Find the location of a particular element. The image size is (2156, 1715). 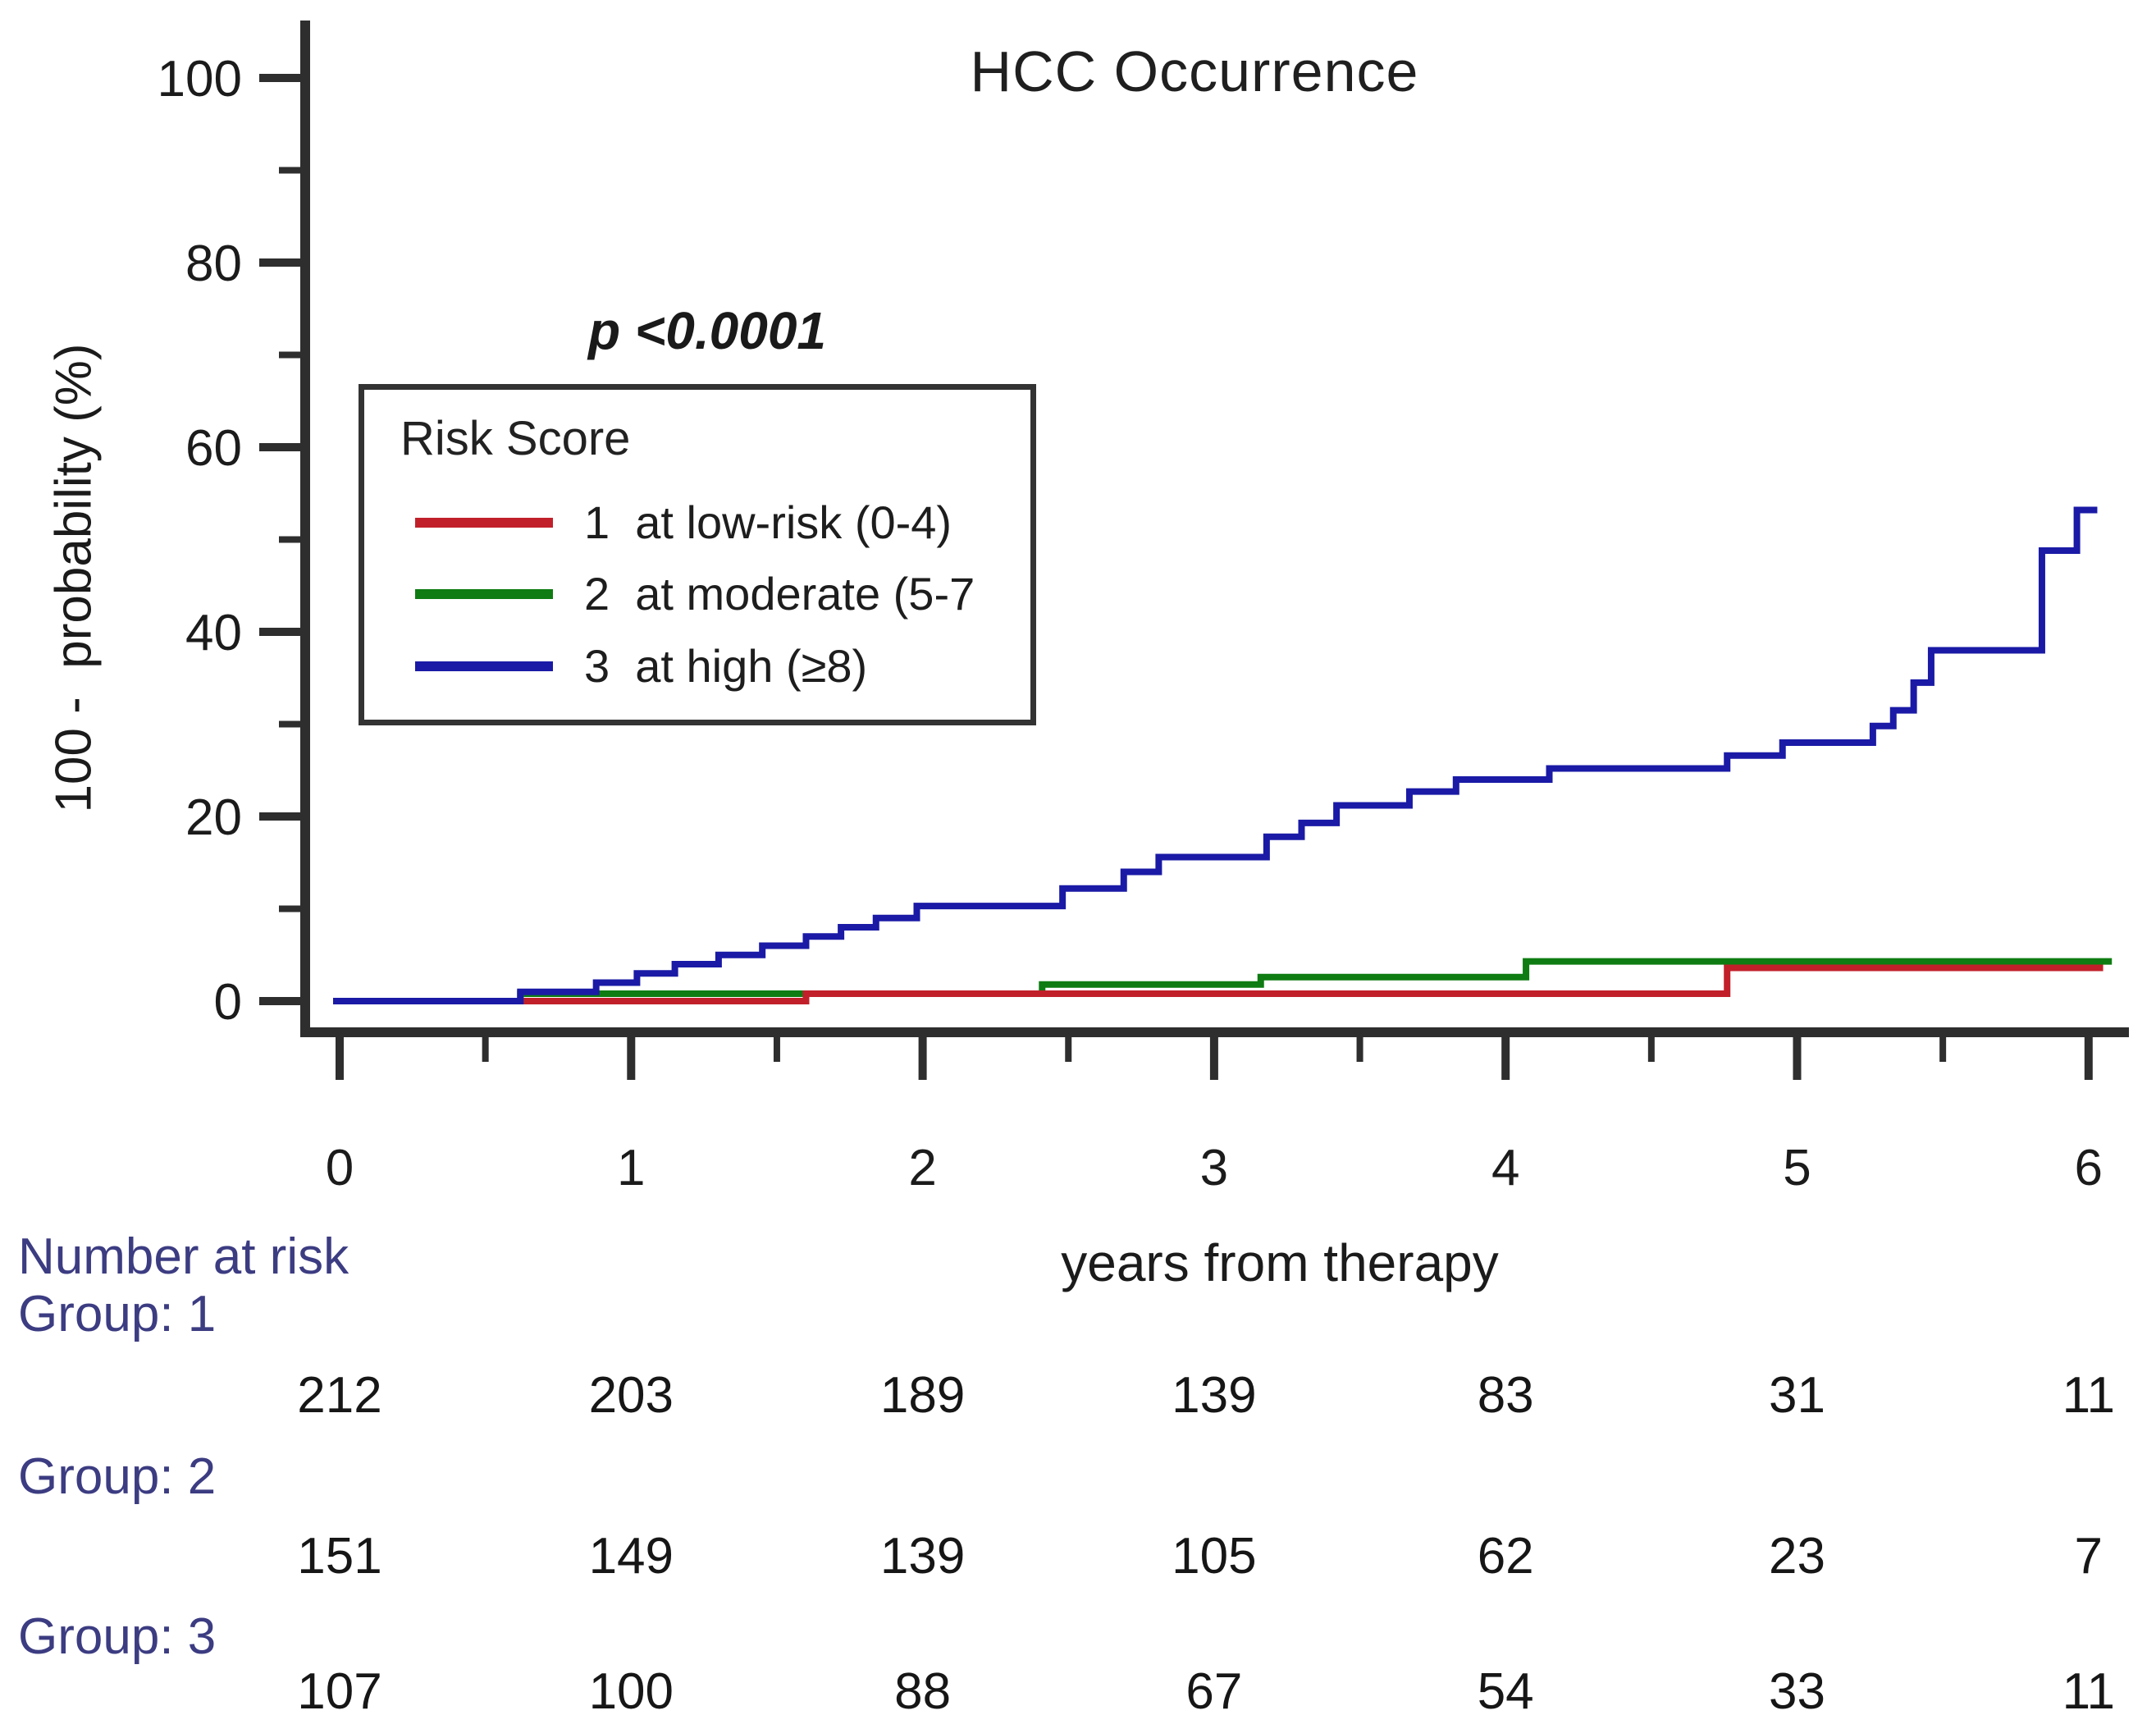

number-at-risk-value: 7 is located at coordinates (2089, 1557).